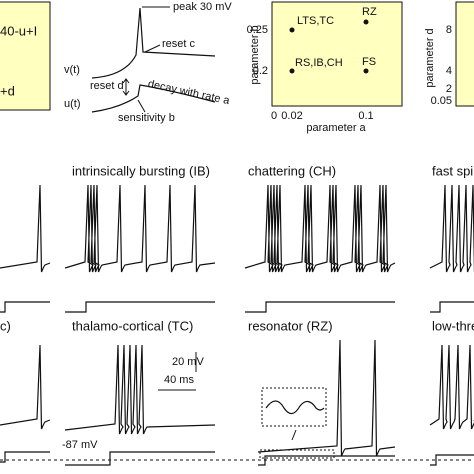 The image size is (474, 474). What do you see at coordinates (202, 7) in the screenshot?
I see `label: peak 30 mV` at bounding box center [202, 7].